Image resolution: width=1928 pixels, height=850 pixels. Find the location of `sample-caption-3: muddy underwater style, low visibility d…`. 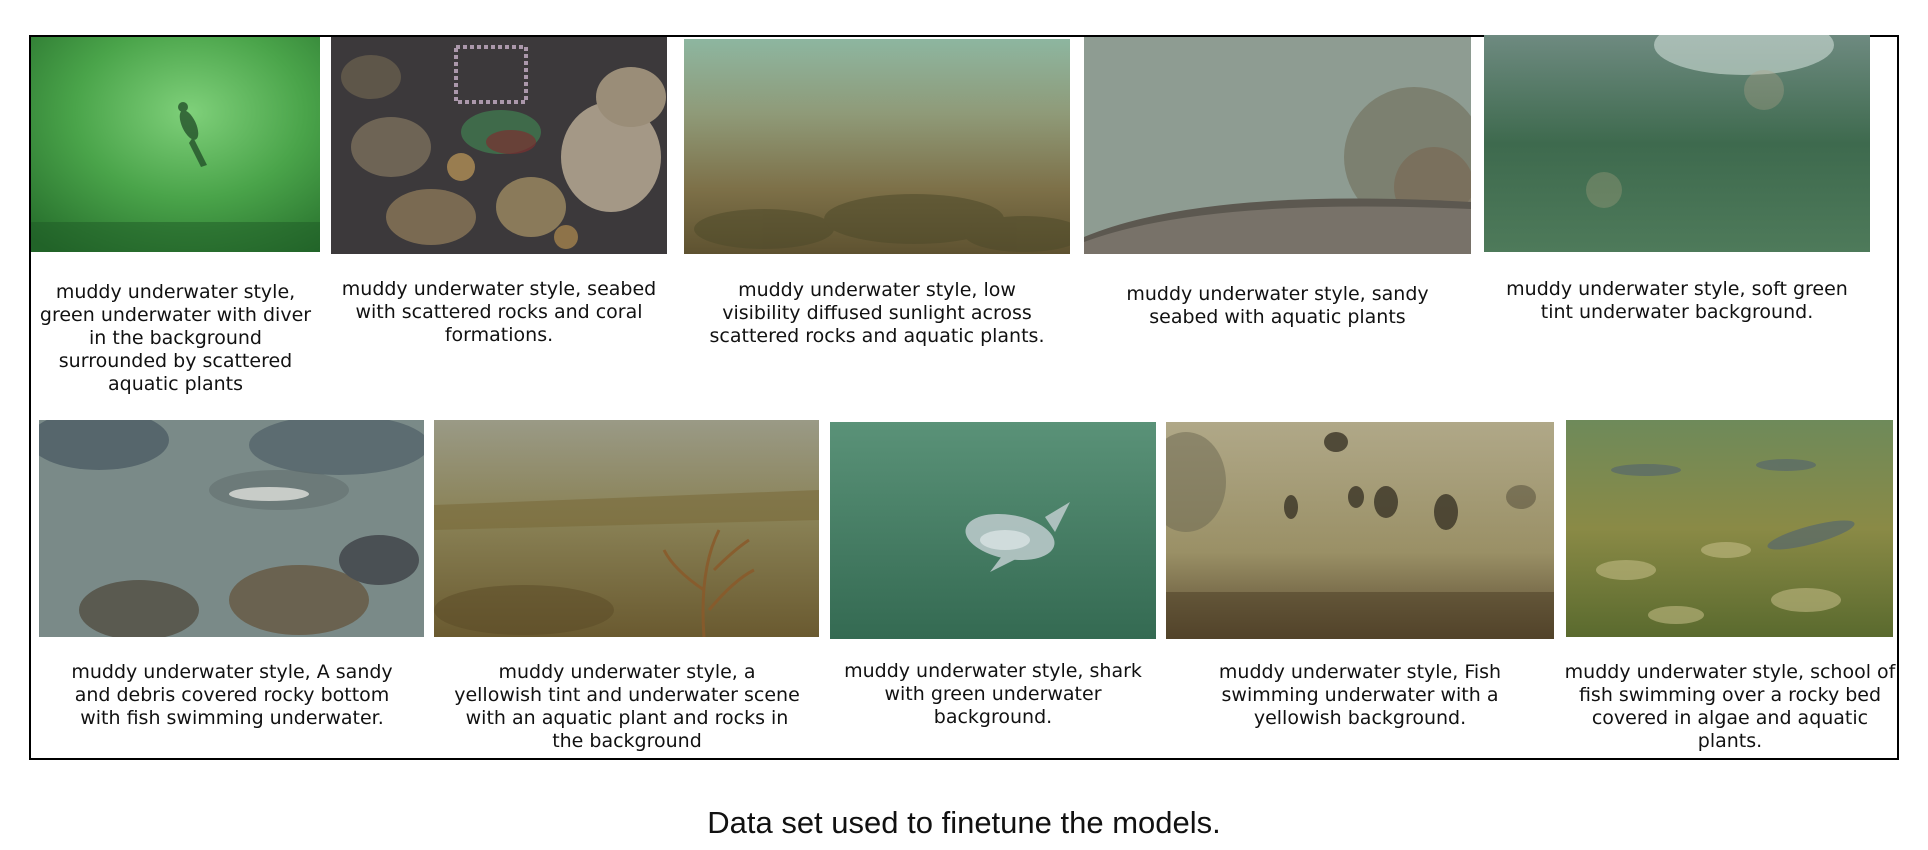

sample-caption-3: muddy underwater style, low visibility d… is located at coordinates (877, 313).